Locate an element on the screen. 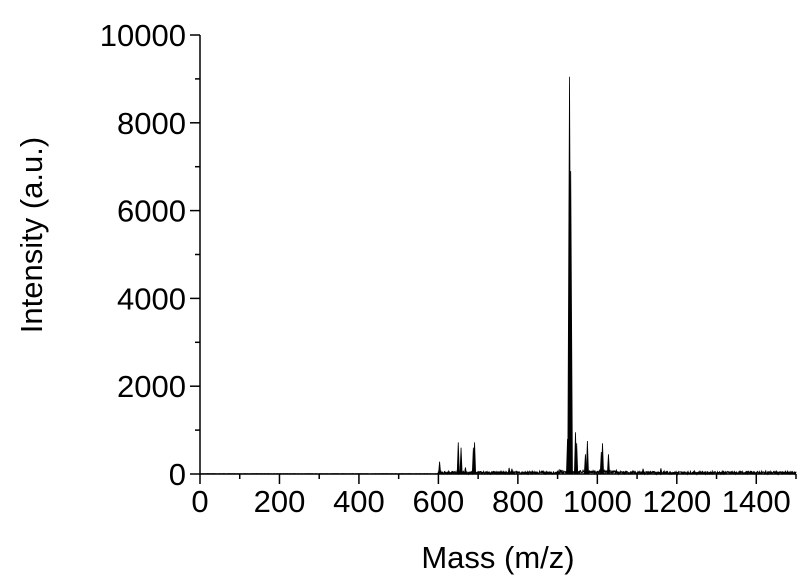 The height and width of the screenshot is (582, 801). x-tick-label: 1000 is located at coordinates (597, 501).